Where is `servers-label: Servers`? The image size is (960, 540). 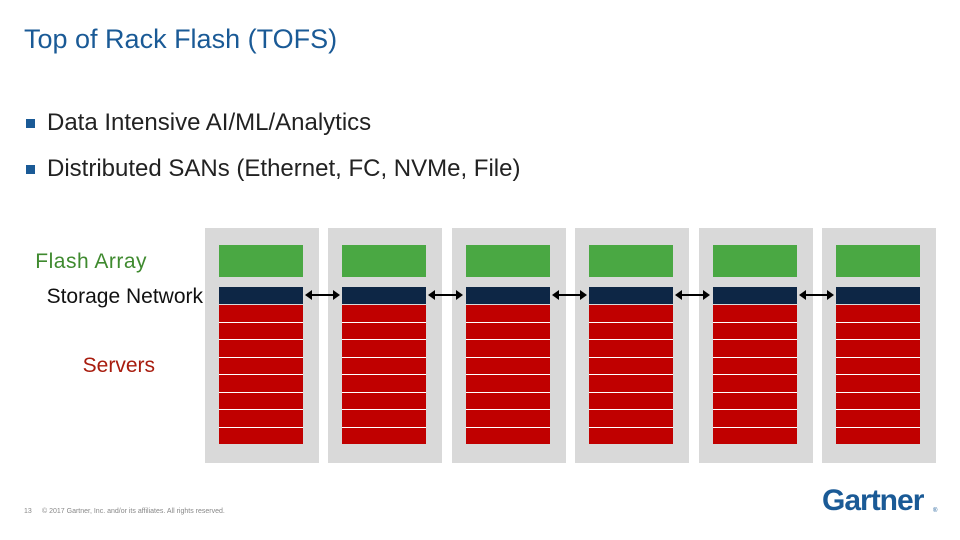
servers-label: Servers is located at coordinates (118, 365).